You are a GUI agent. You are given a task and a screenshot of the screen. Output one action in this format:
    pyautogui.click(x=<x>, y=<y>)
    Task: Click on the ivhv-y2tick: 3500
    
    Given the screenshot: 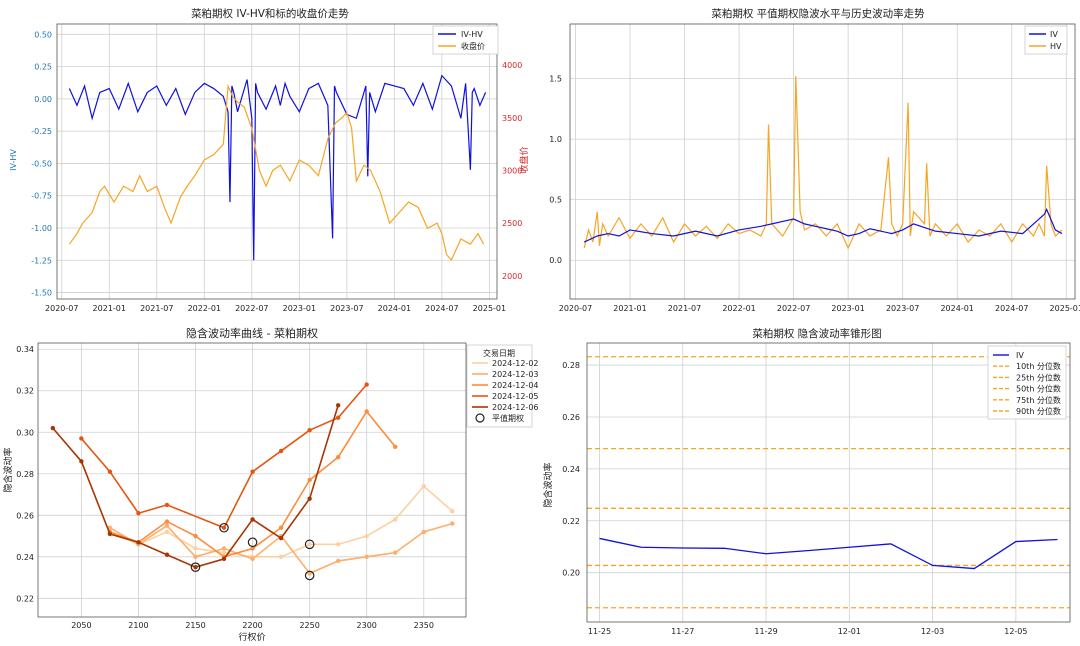 What is the action you would take?
    pyautogui.click(x=512, y=118)
    